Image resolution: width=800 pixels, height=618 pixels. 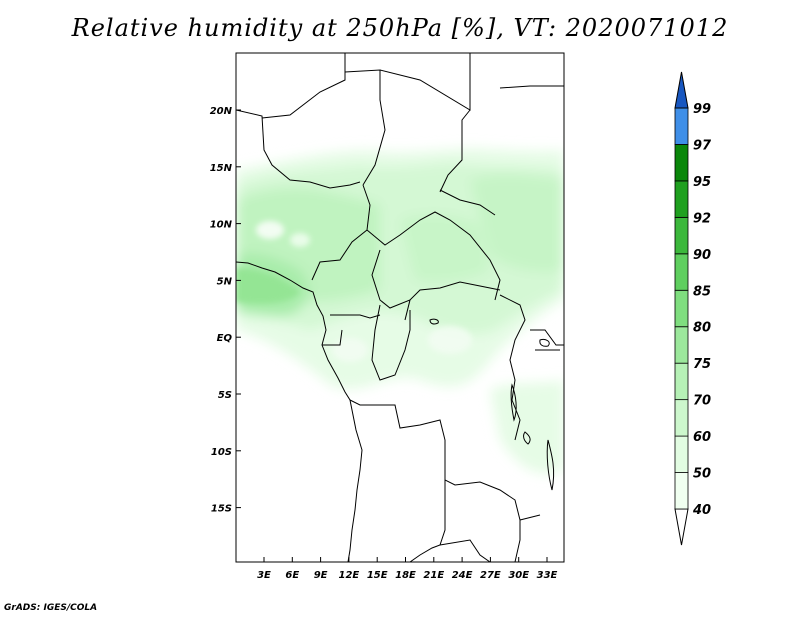 What do you see at coordinates (681, 90) in the screenshot?
I see `colorbar-top-triangle` at bounding box center [681, 90].